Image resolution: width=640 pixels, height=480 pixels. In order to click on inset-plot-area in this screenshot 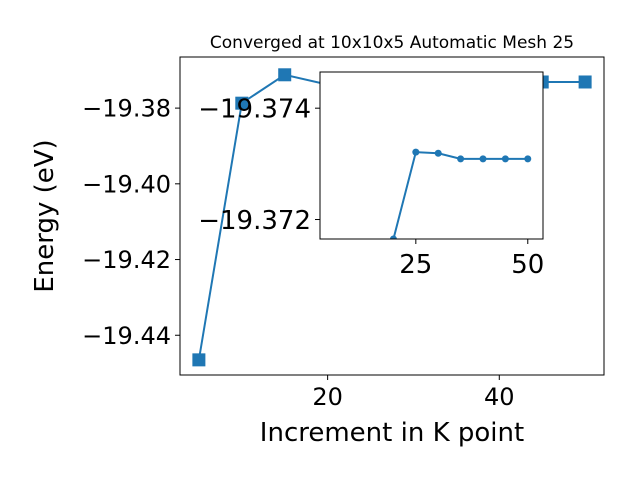, I will do `click(431, 155)`.